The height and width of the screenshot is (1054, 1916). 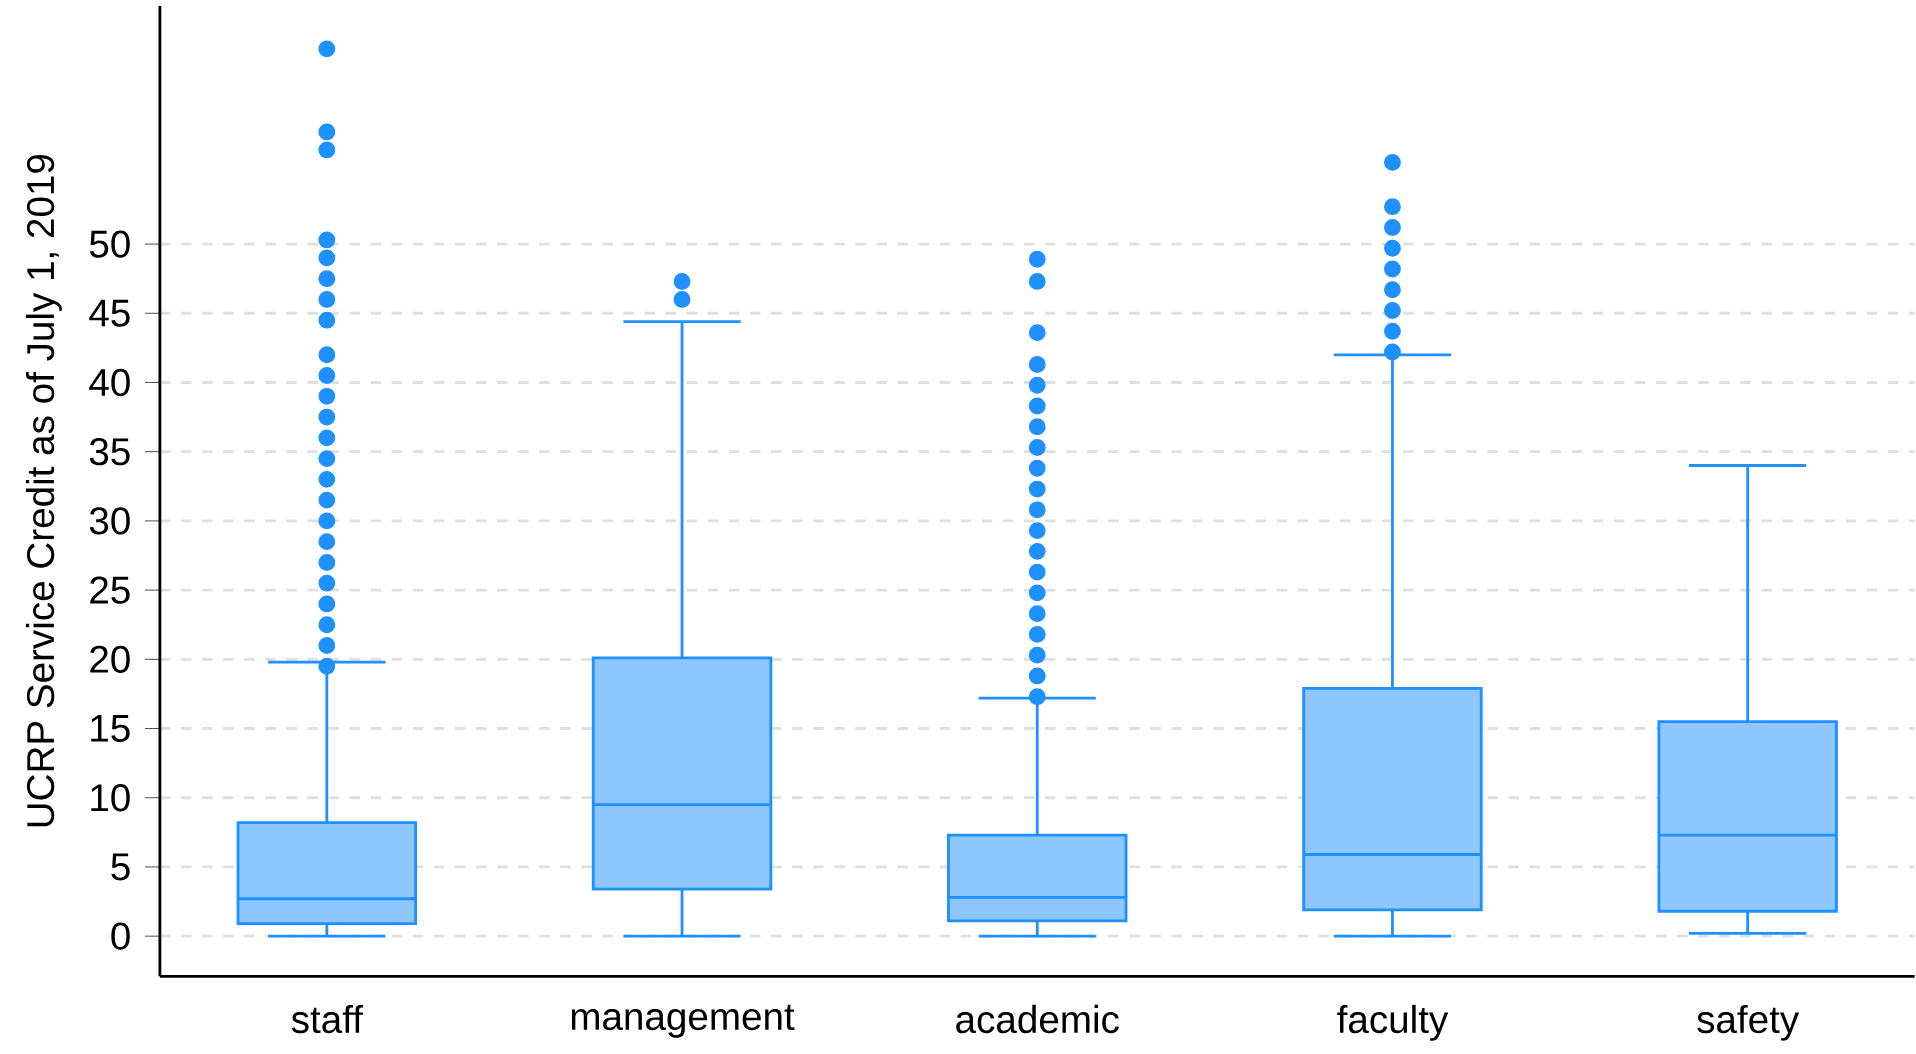 I want to click on y-tick-label: 45, so click(x=109, y=313).